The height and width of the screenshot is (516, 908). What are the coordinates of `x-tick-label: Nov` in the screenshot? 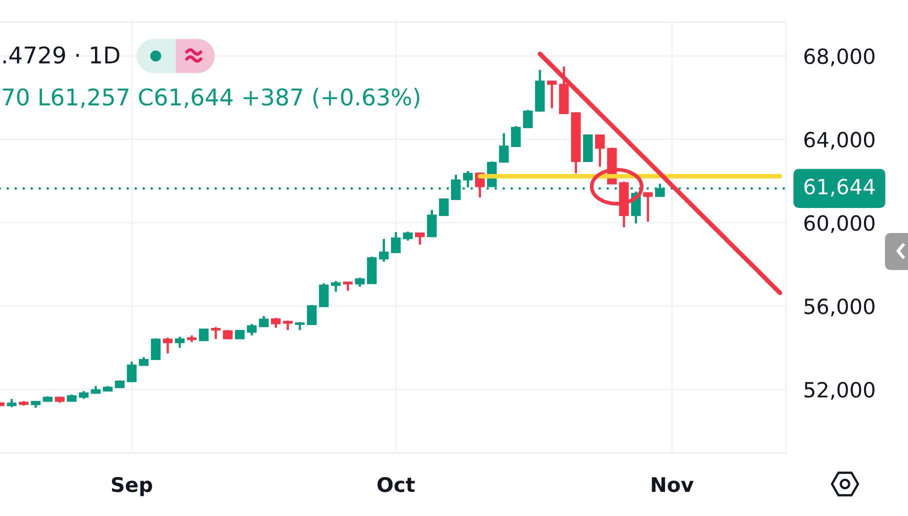 It's located at (673, 484).